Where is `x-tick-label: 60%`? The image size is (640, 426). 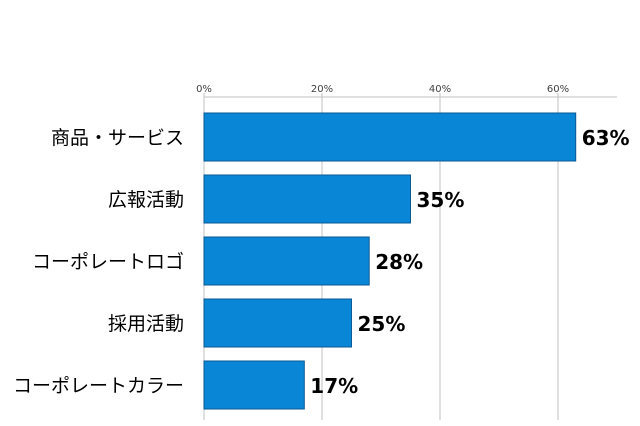 x-tick-label: 60% is located at coordinates (558, 89).